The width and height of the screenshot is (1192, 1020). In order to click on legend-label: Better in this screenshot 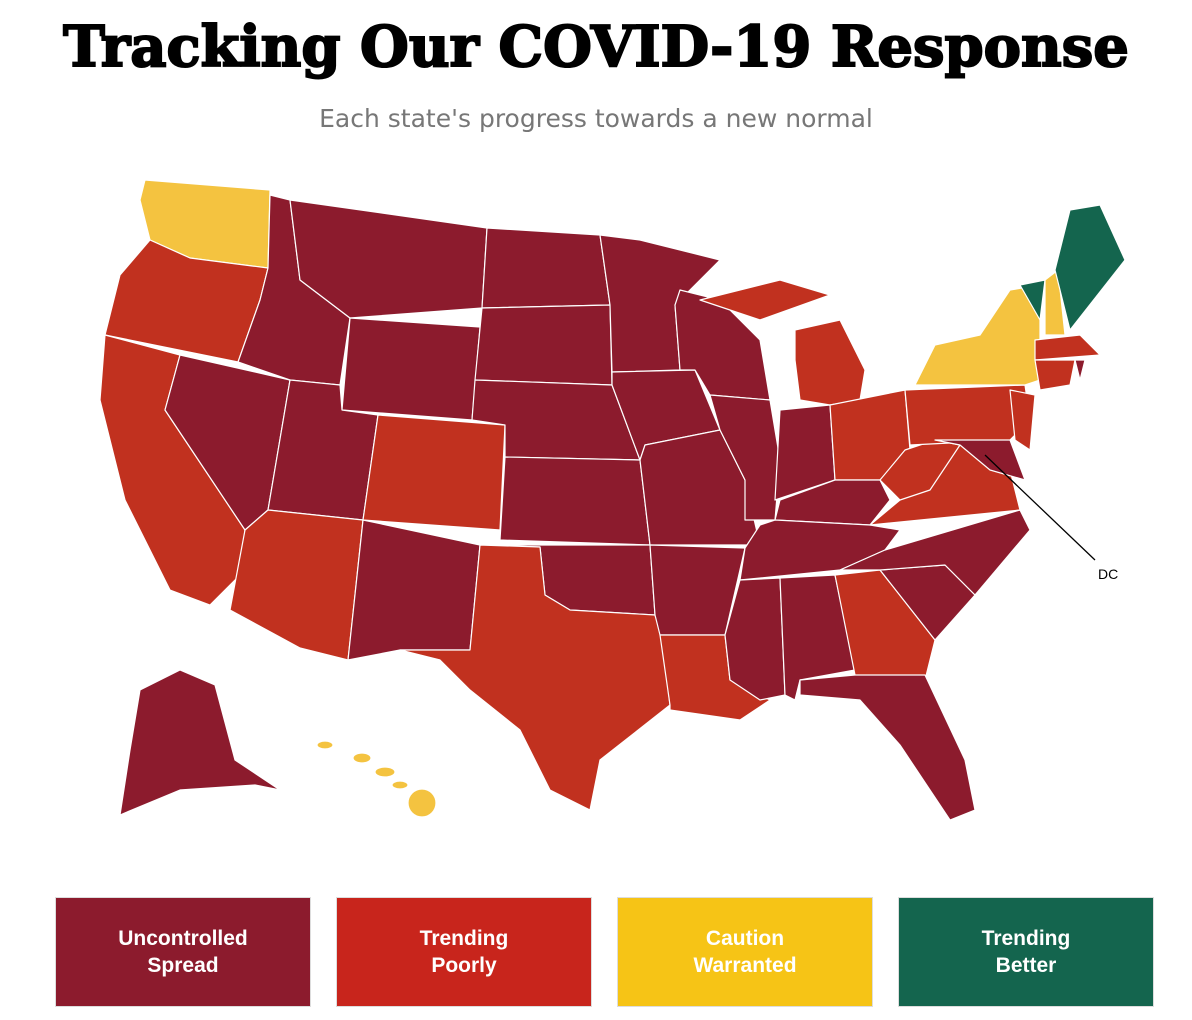, I will do `click(1026, 965)`.